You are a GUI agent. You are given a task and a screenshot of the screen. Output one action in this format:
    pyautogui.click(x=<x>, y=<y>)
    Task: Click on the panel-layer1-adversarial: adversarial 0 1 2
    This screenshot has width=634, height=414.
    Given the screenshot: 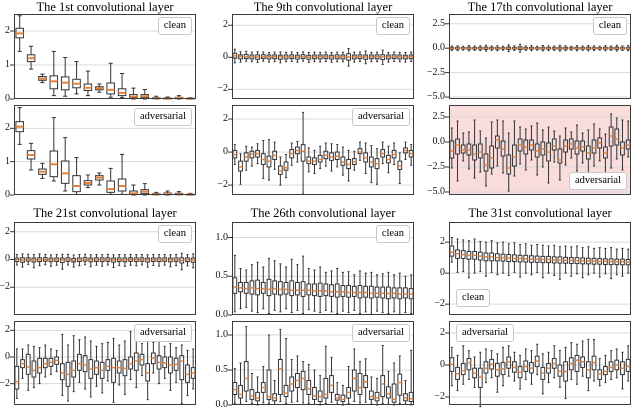 What is the action you would take?
    pyautogui.click(x=100, y=152)
    